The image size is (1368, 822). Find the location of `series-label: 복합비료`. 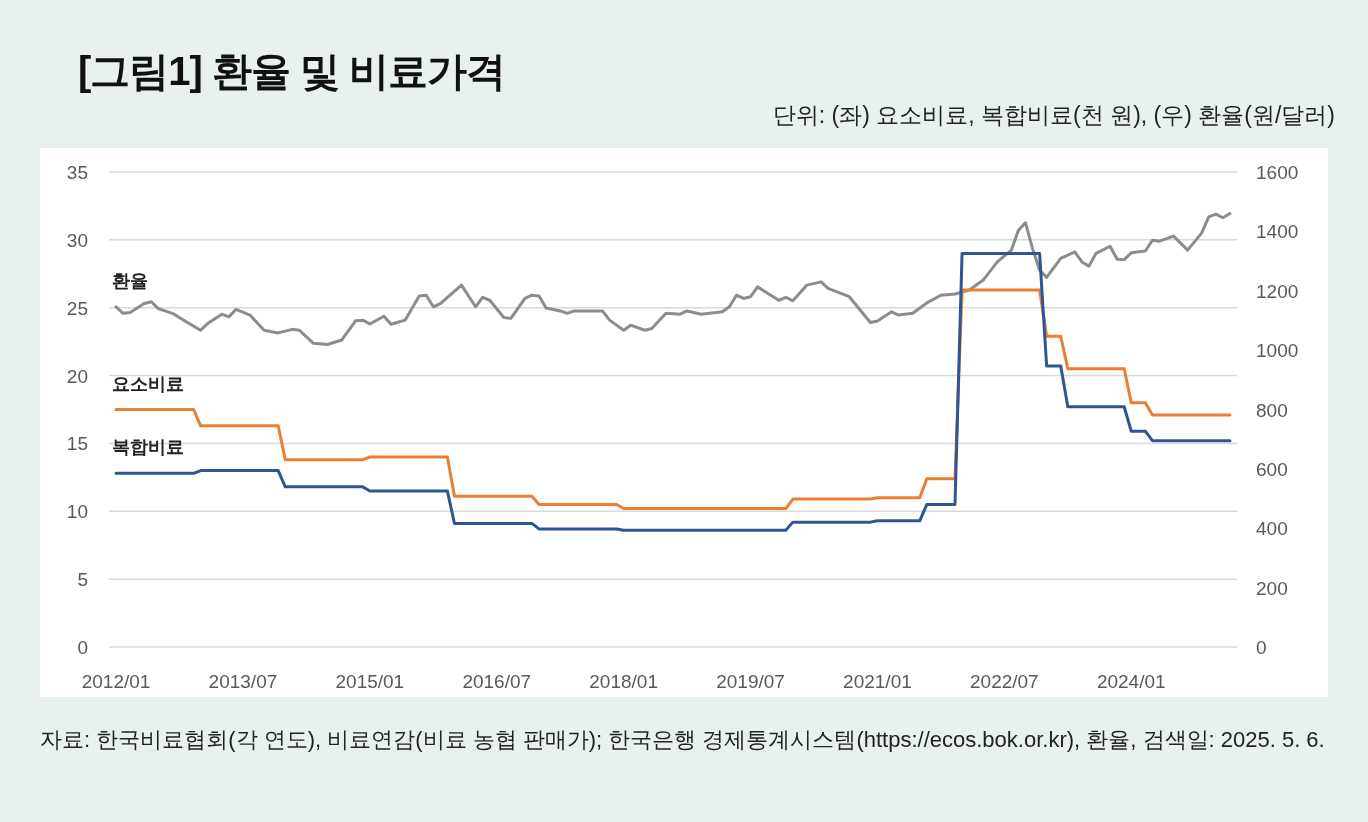

series-label: 복합비료 is located at coordinates (148, 447).